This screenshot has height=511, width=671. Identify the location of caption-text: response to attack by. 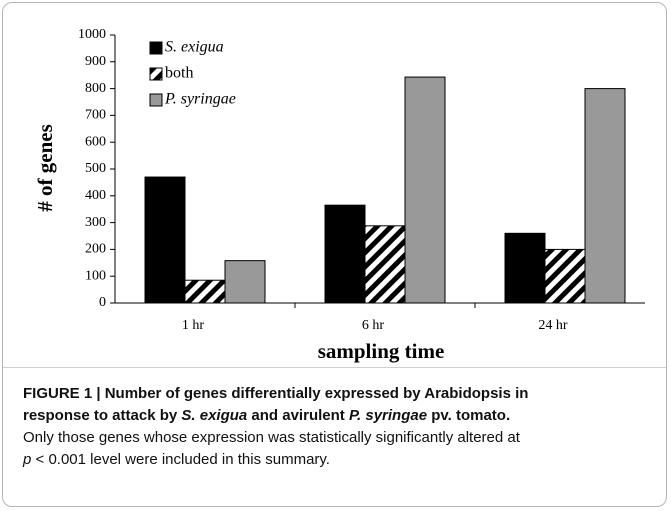
(102, 415).